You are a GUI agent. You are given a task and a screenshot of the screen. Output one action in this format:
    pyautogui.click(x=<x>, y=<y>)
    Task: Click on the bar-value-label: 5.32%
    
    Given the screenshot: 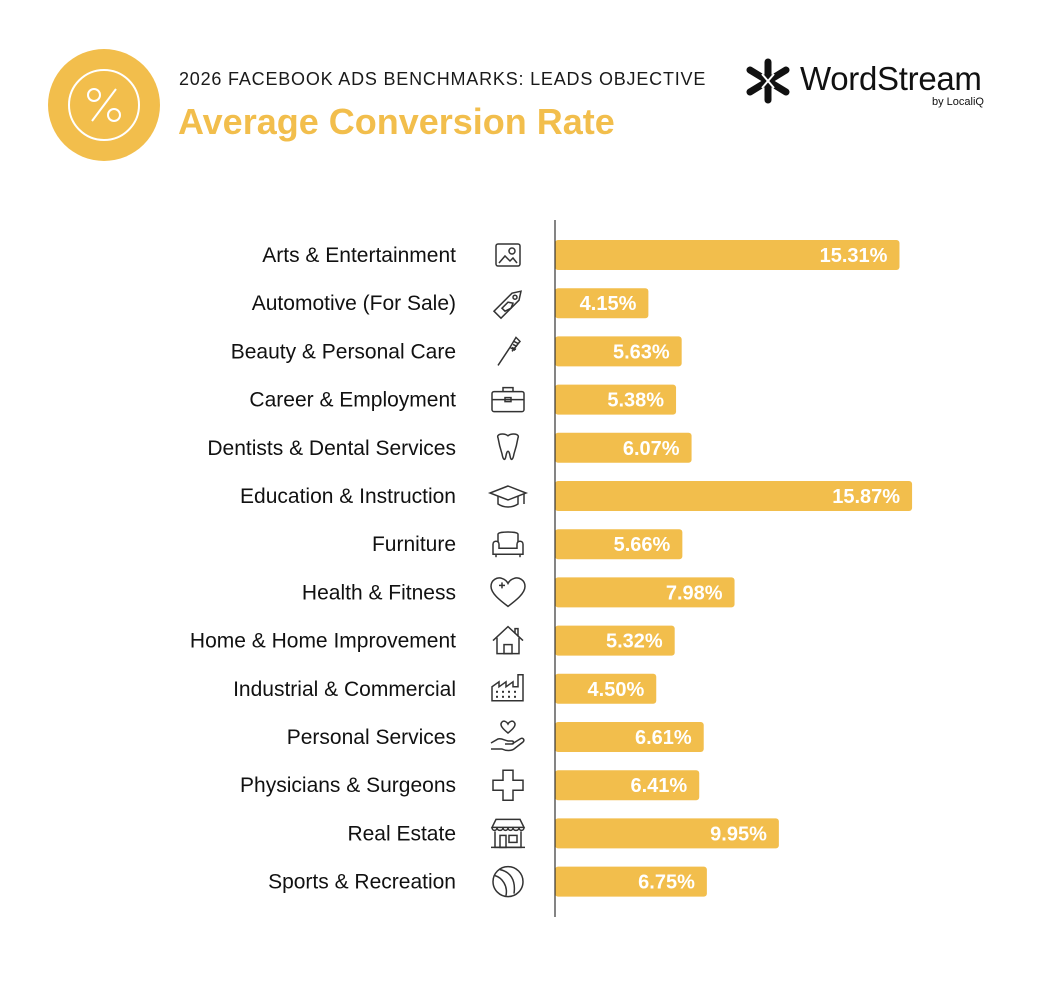 What is the action you would take?
    pyautogui.click(x=634, y=642)
    